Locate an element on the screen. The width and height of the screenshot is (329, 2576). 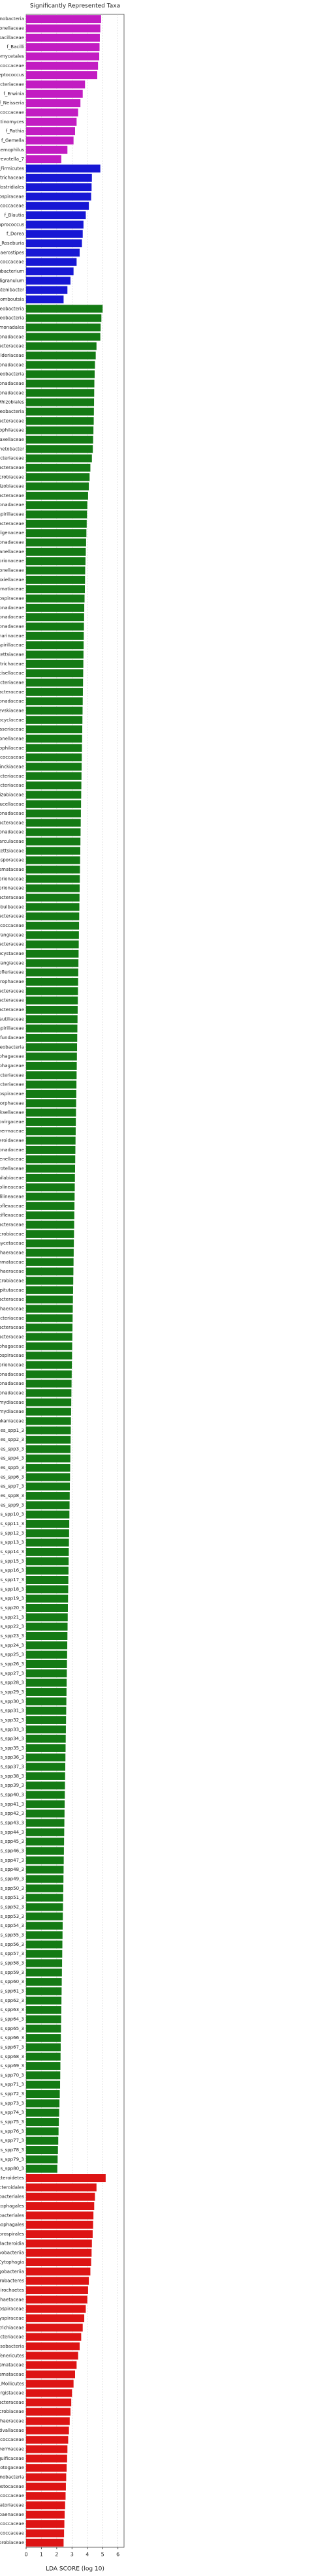
y-tick-label: f_Pedosphaeraceae is located at coordinates (12, 1308).